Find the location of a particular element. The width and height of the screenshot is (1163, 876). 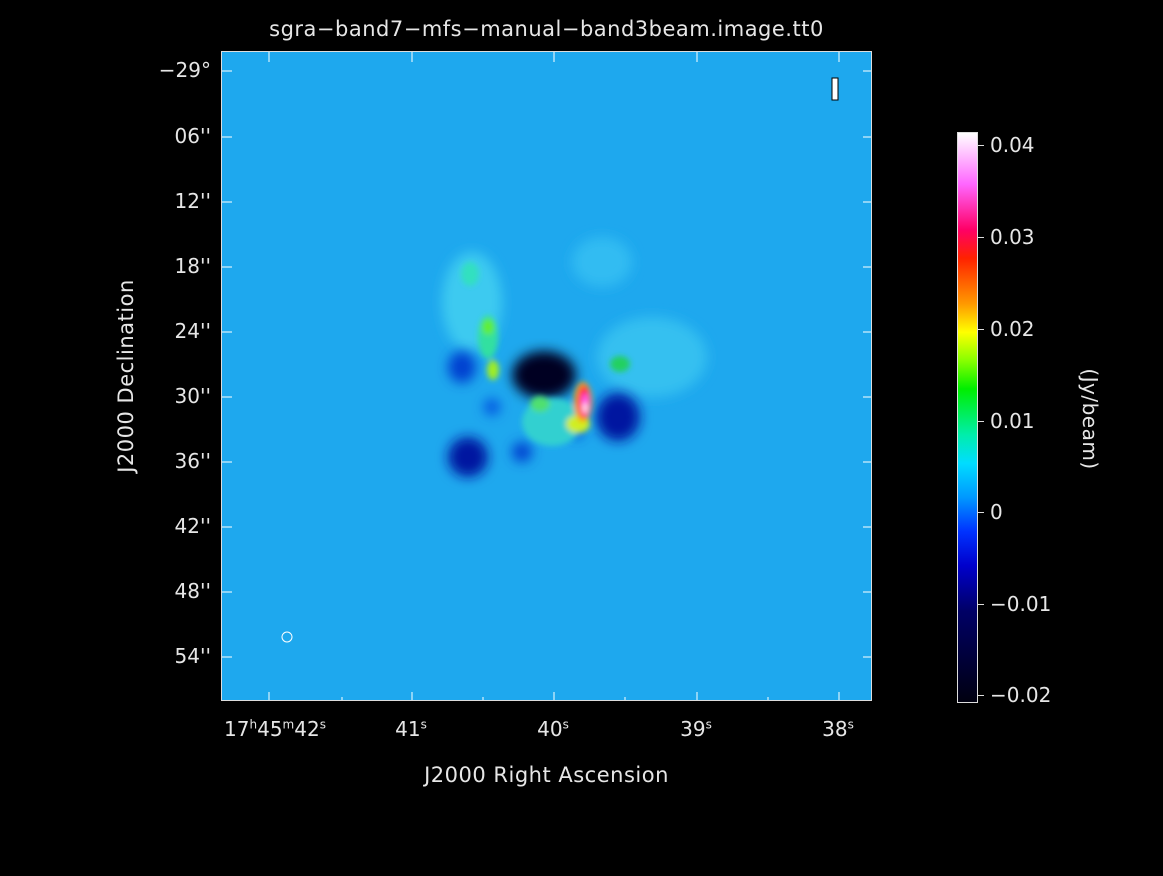

colorbar-tick-label: 0.04 is located at coordinates (1012, 145).